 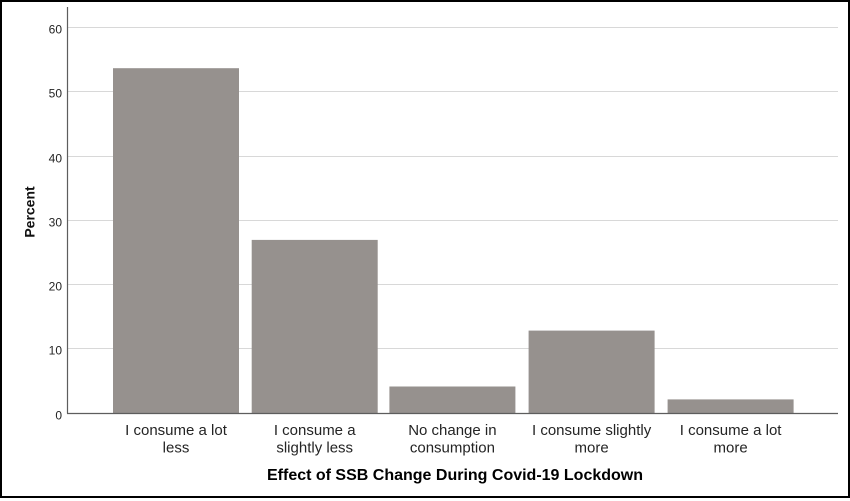 What do you see at coordinates (452, 430) in the screenshot?
I see `svg-text: No change in` at bounding box center [452, 430].